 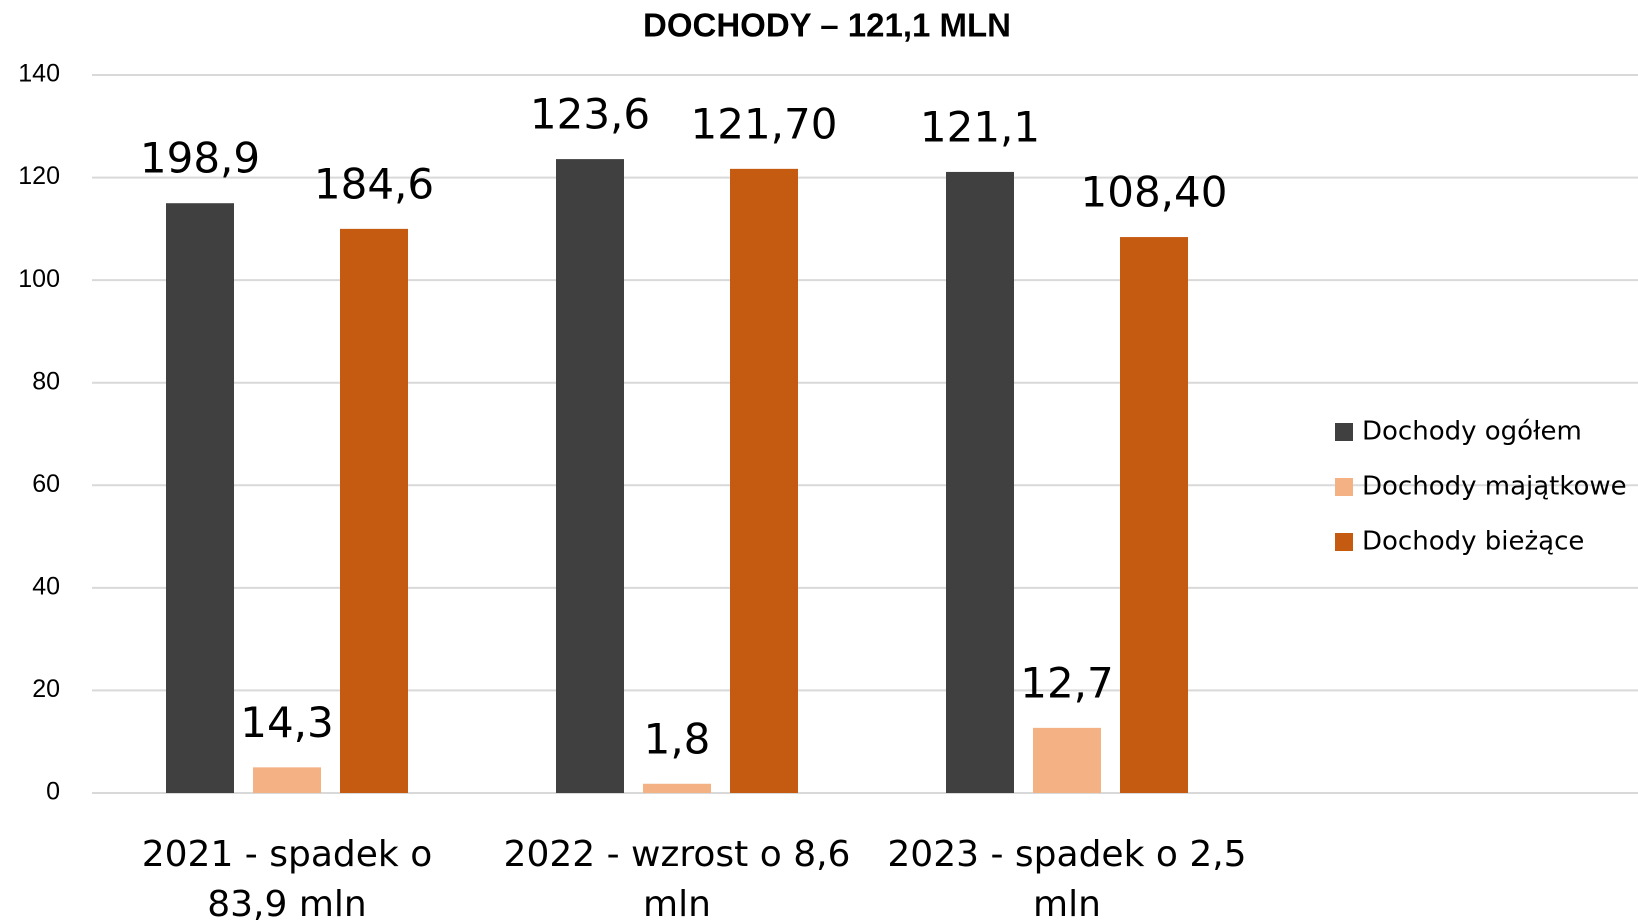 I want to click on legend-label: Dochody bieżące, so click(x=1473, y=542).